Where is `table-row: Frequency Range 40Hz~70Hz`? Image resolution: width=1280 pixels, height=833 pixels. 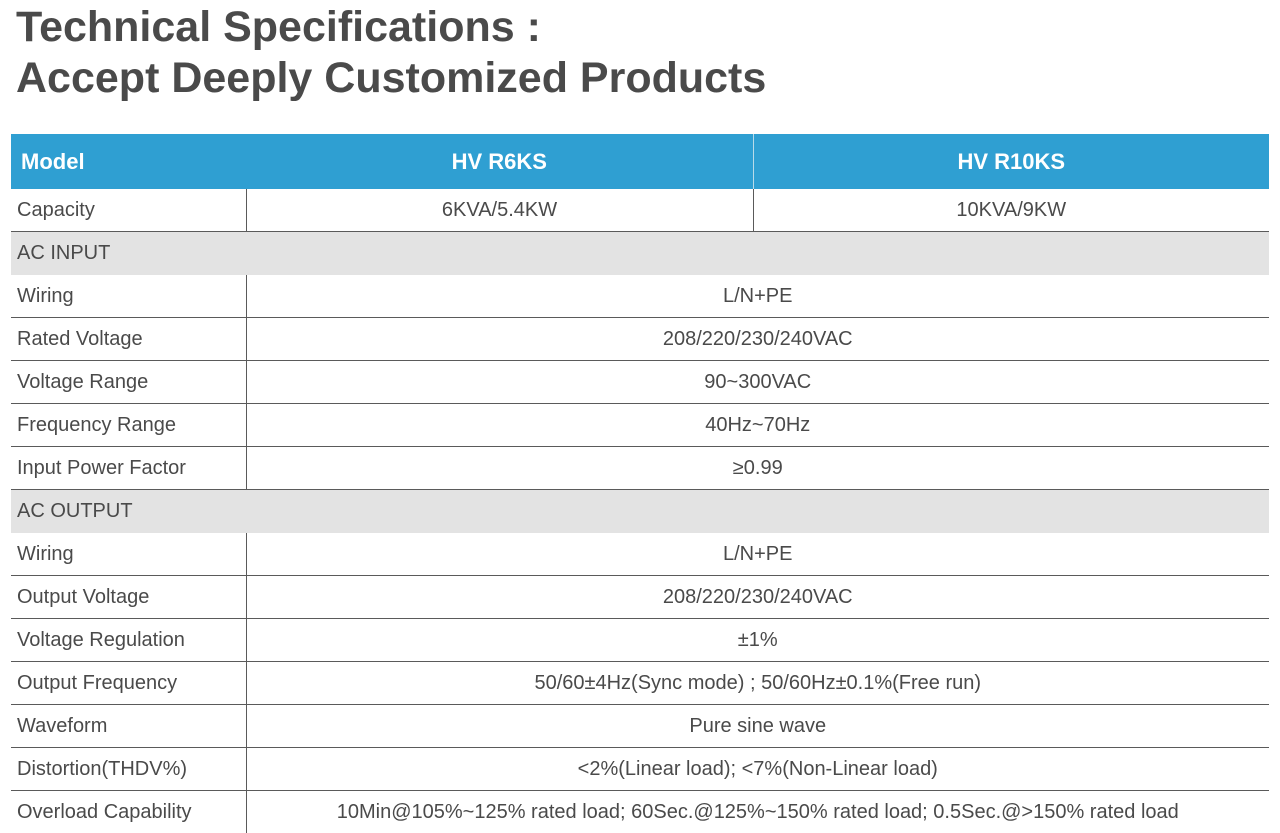
table-row: Frequency Range 40Hz~70Hz is located at coordinates (640, 425).